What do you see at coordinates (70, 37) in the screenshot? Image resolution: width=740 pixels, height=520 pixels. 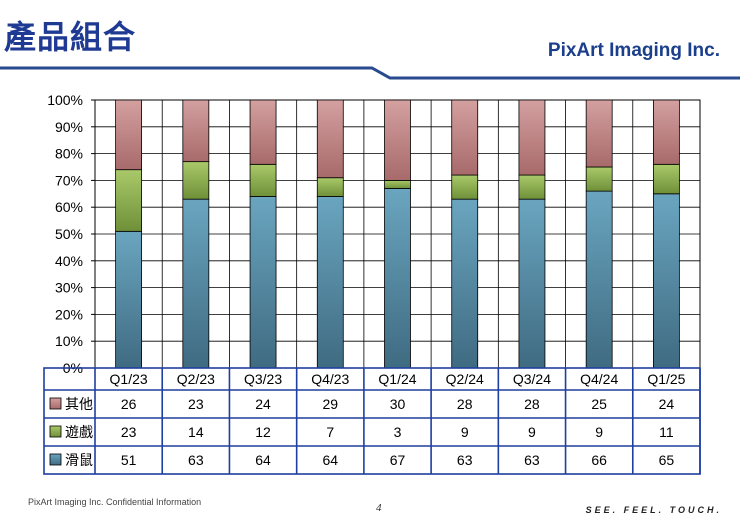 I see `page-title: 產品組合` at bounding box center [70, 37].